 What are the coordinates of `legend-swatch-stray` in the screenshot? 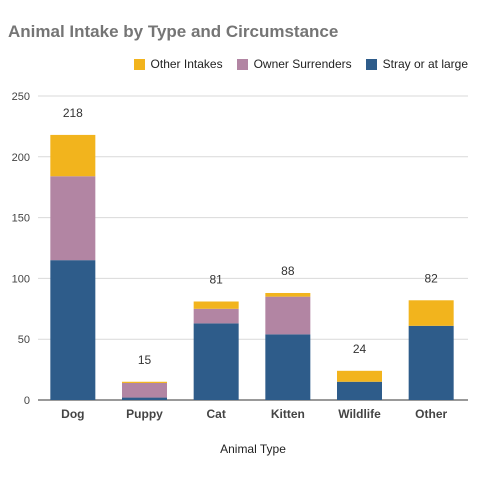 It's located at (371, 64).